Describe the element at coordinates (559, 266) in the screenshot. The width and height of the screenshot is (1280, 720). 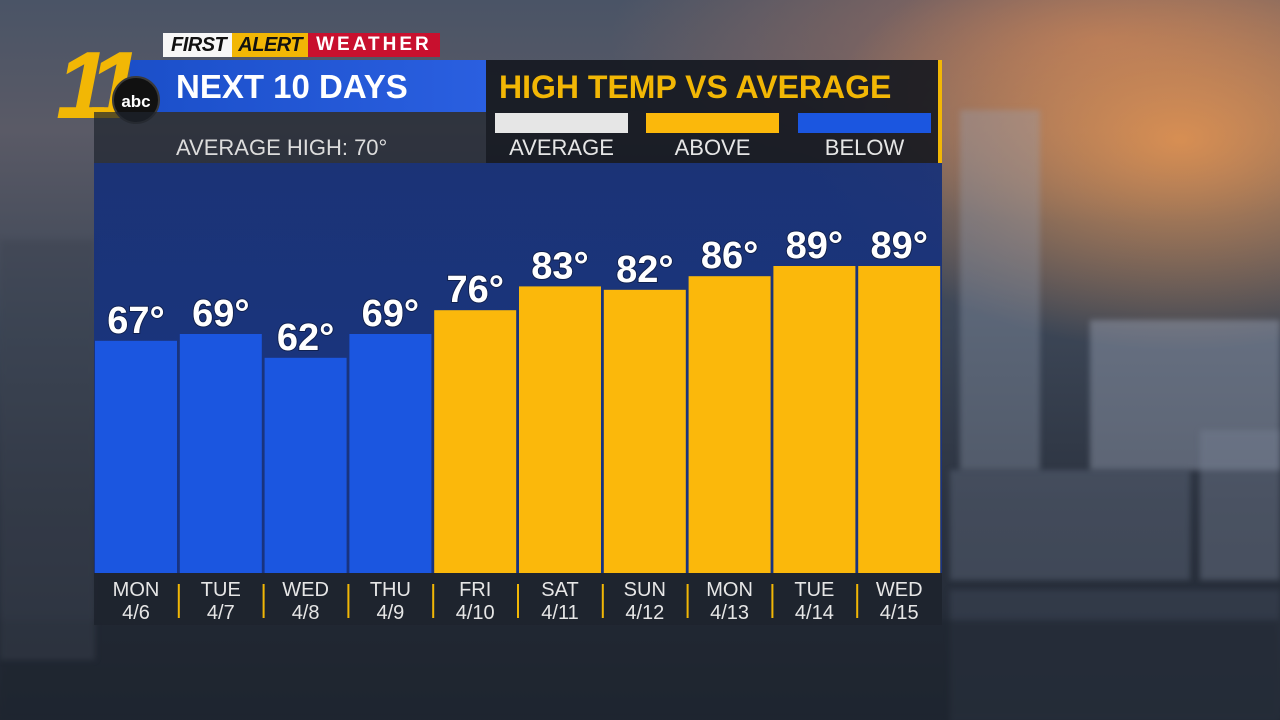
I see `data-label: 83°` at that location.